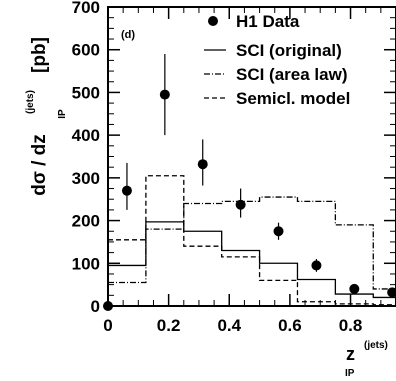 Image resolution: width=396 pixels, height=381 pixels. What do you see at coordinates (86, 263) in the screenshot?
I see `y-tick-label: 100` at bounding box center [86, 263].